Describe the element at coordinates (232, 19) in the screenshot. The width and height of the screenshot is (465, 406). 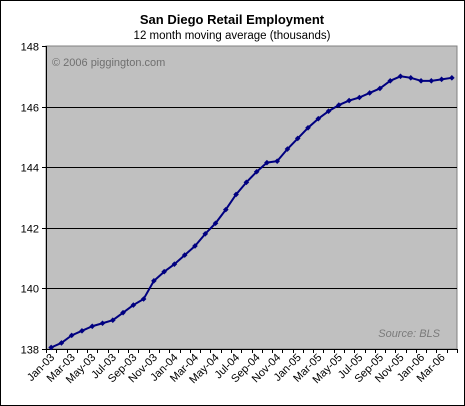
I see `chart-title: San Diego Retail Employment` at that location.